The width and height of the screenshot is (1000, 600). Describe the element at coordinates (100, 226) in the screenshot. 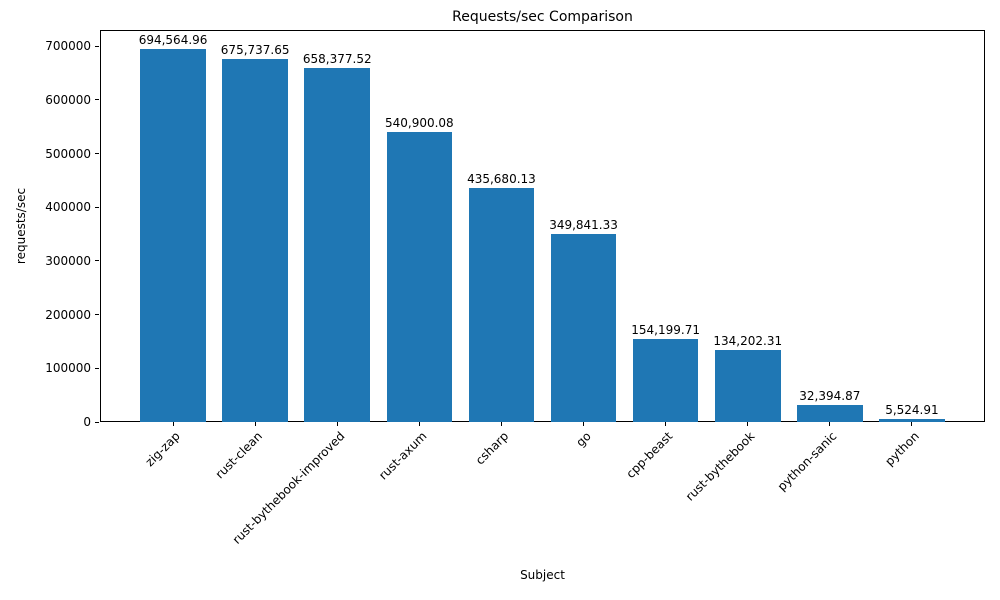

I see `y-axis-line` at that location.